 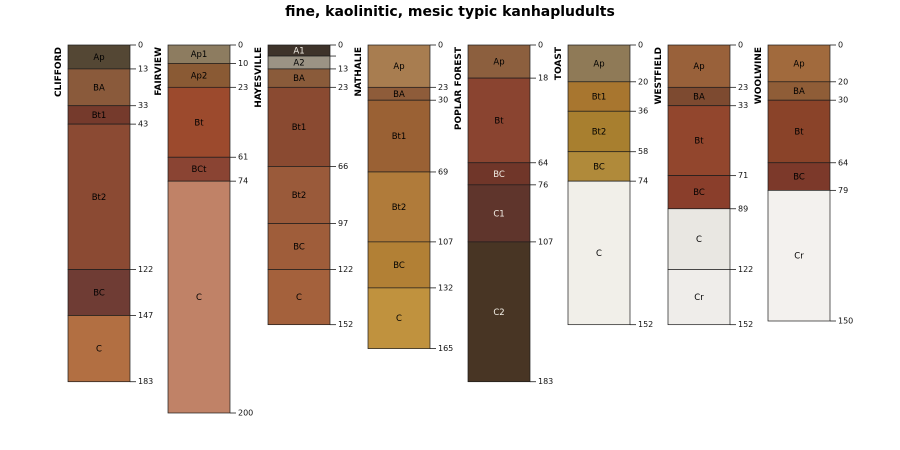 I want to click on depth-tick-label: 76, so click(x=543, y=184).